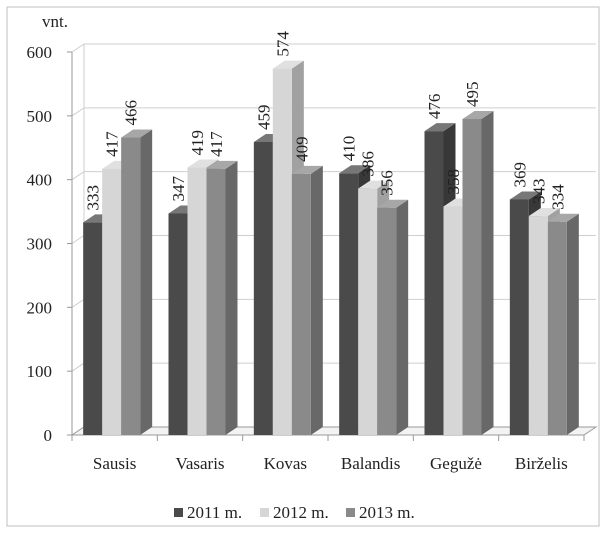 The image size is (606, 533). I want to click on y-tick-label: 300, so click(40, 244).